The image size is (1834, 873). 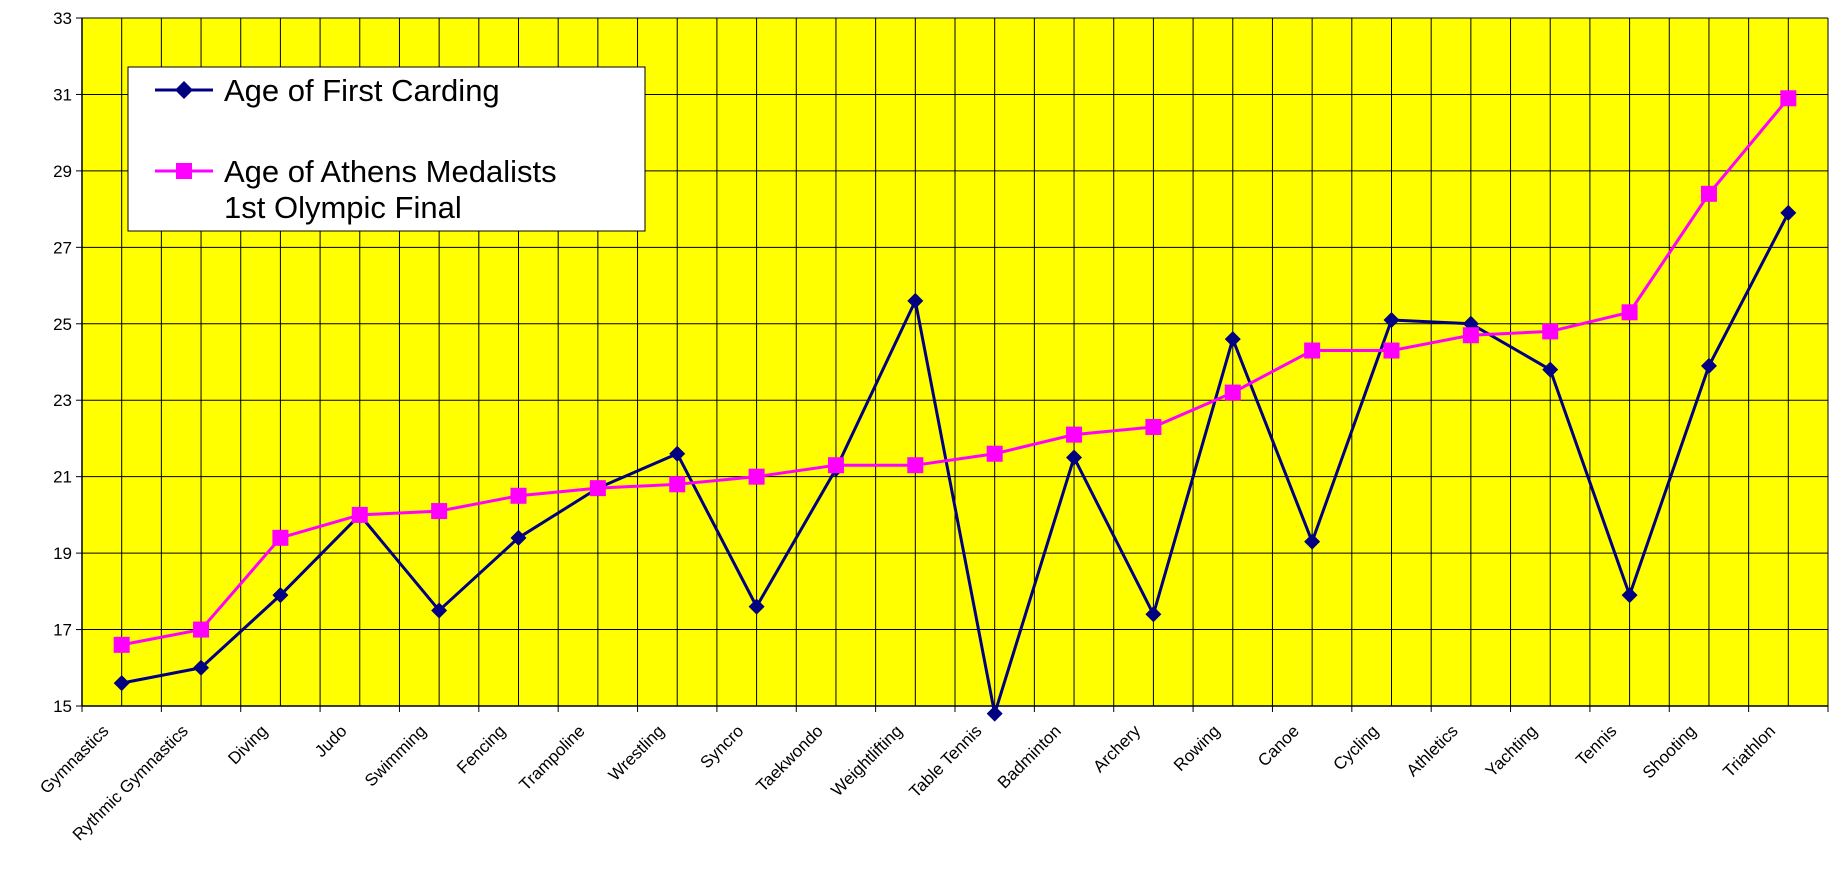 What do you see at coordinates (62, 400) in the screenshot?
I see `y-tick-label: 23` at bounding box center [62, 400].